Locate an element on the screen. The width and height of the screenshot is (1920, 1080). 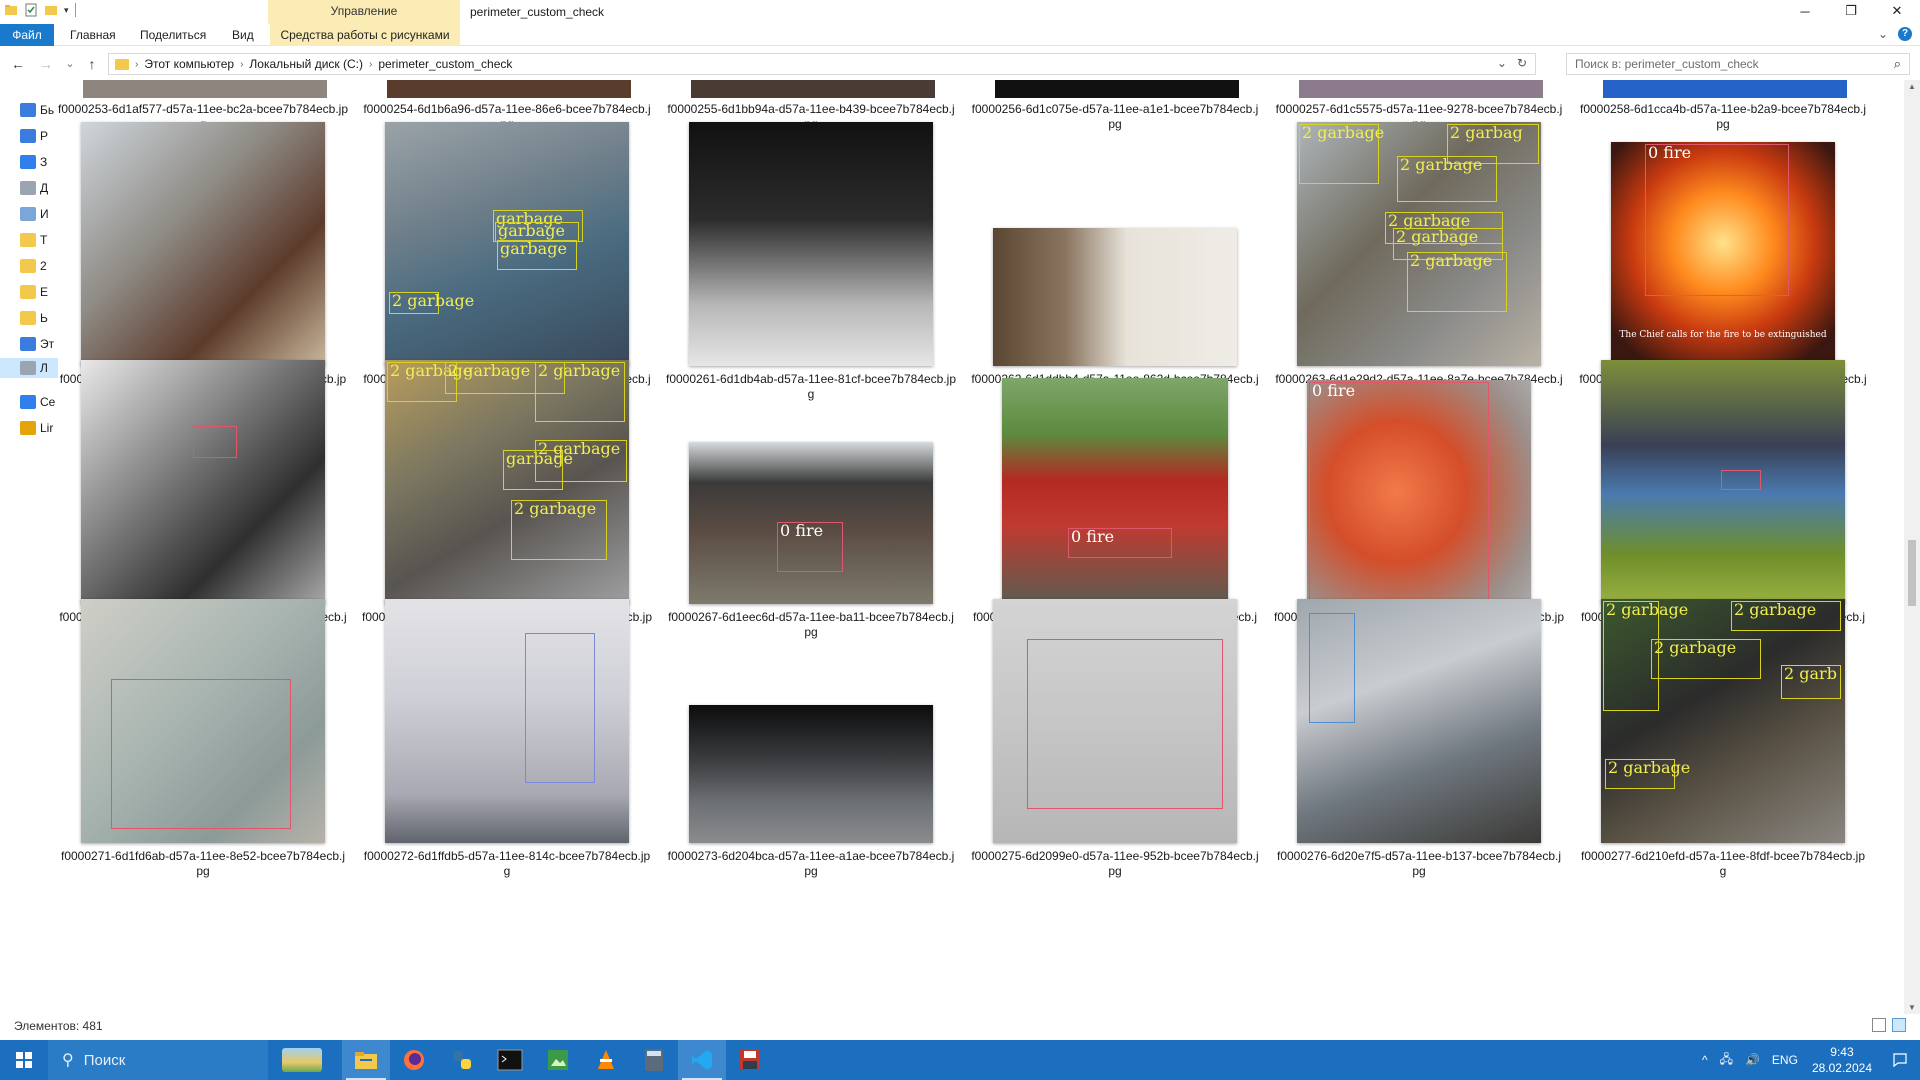
volume-icon: 🔊 is located at coordinates (1752, 1060).